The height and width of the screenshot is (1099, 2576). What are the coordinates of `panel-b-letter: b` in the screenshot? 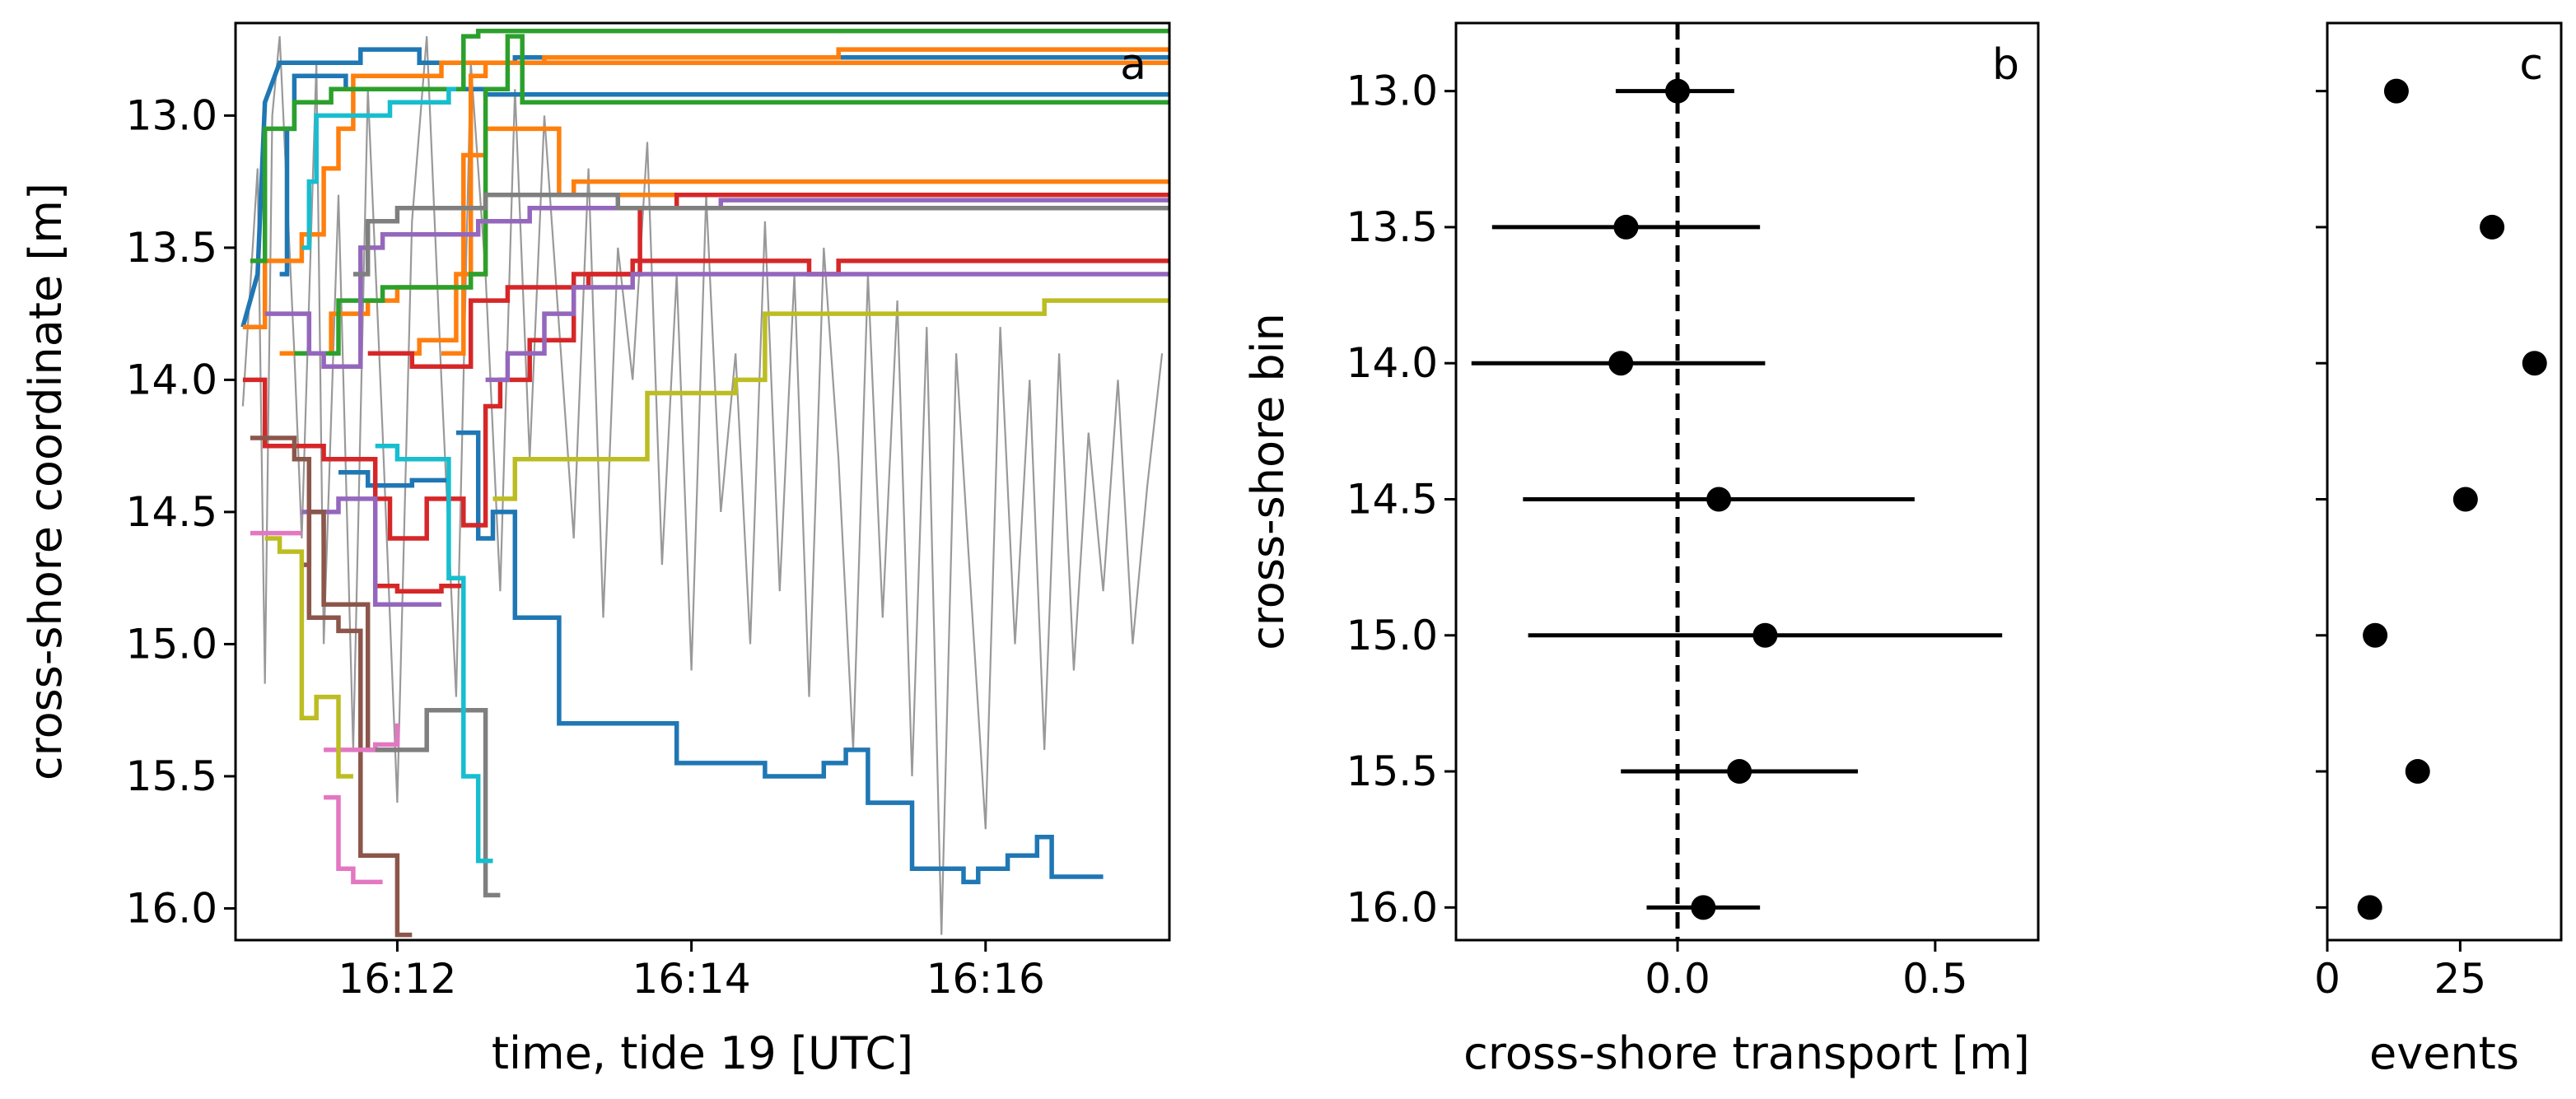 It's located at (2005, 65).